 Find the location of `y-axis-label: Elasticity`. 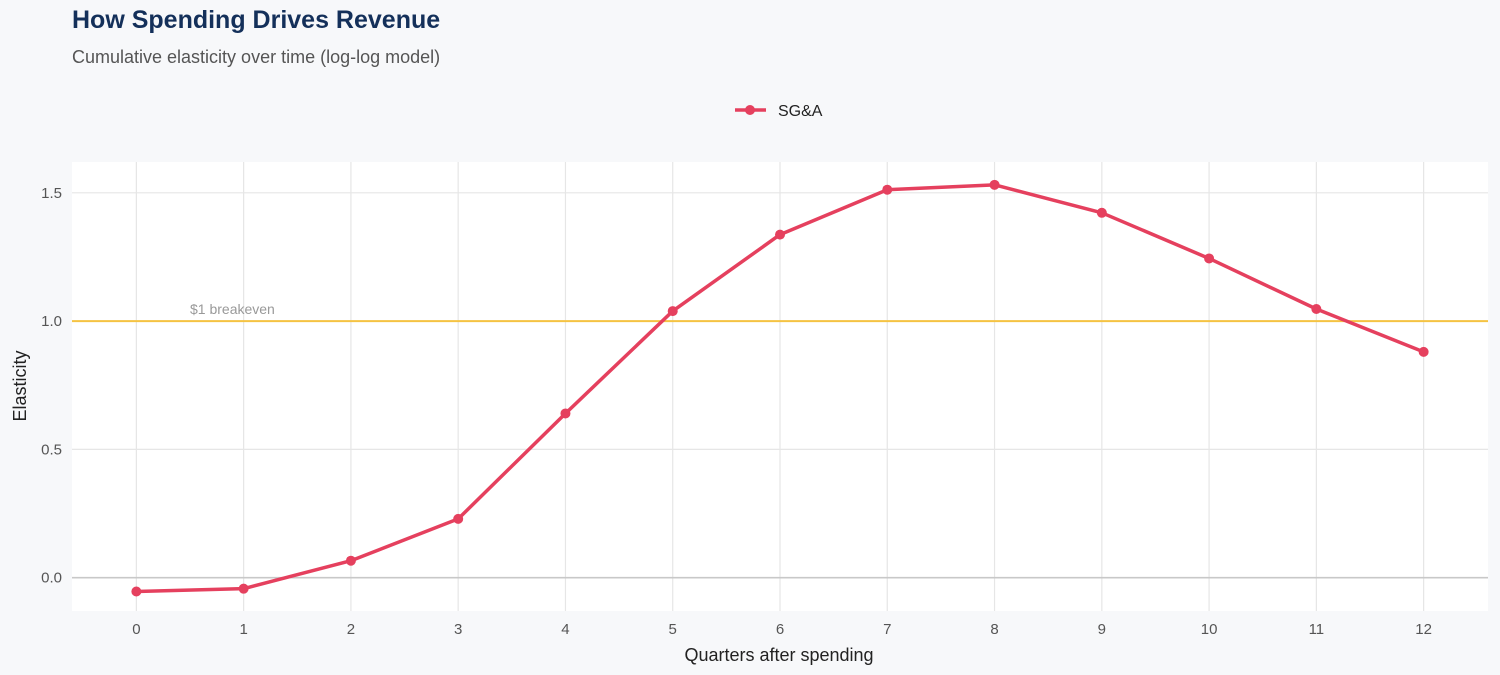

y-axis-label: Elasticity is located at coordinates (20, 385).